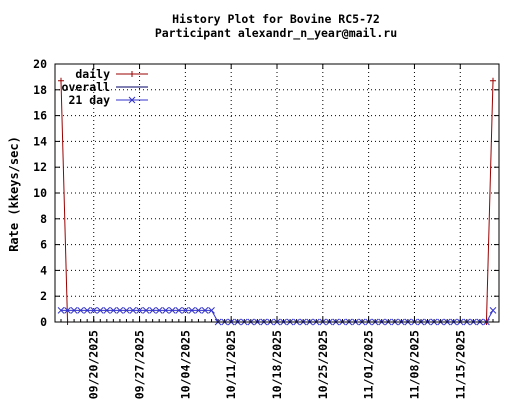 This screenshot has width=520, height=400. Describe the element at coordinates (276, 33) in the screenshot. I see `chart-subtitle: Participant alexandr_n_year@mail.ru` at that location.